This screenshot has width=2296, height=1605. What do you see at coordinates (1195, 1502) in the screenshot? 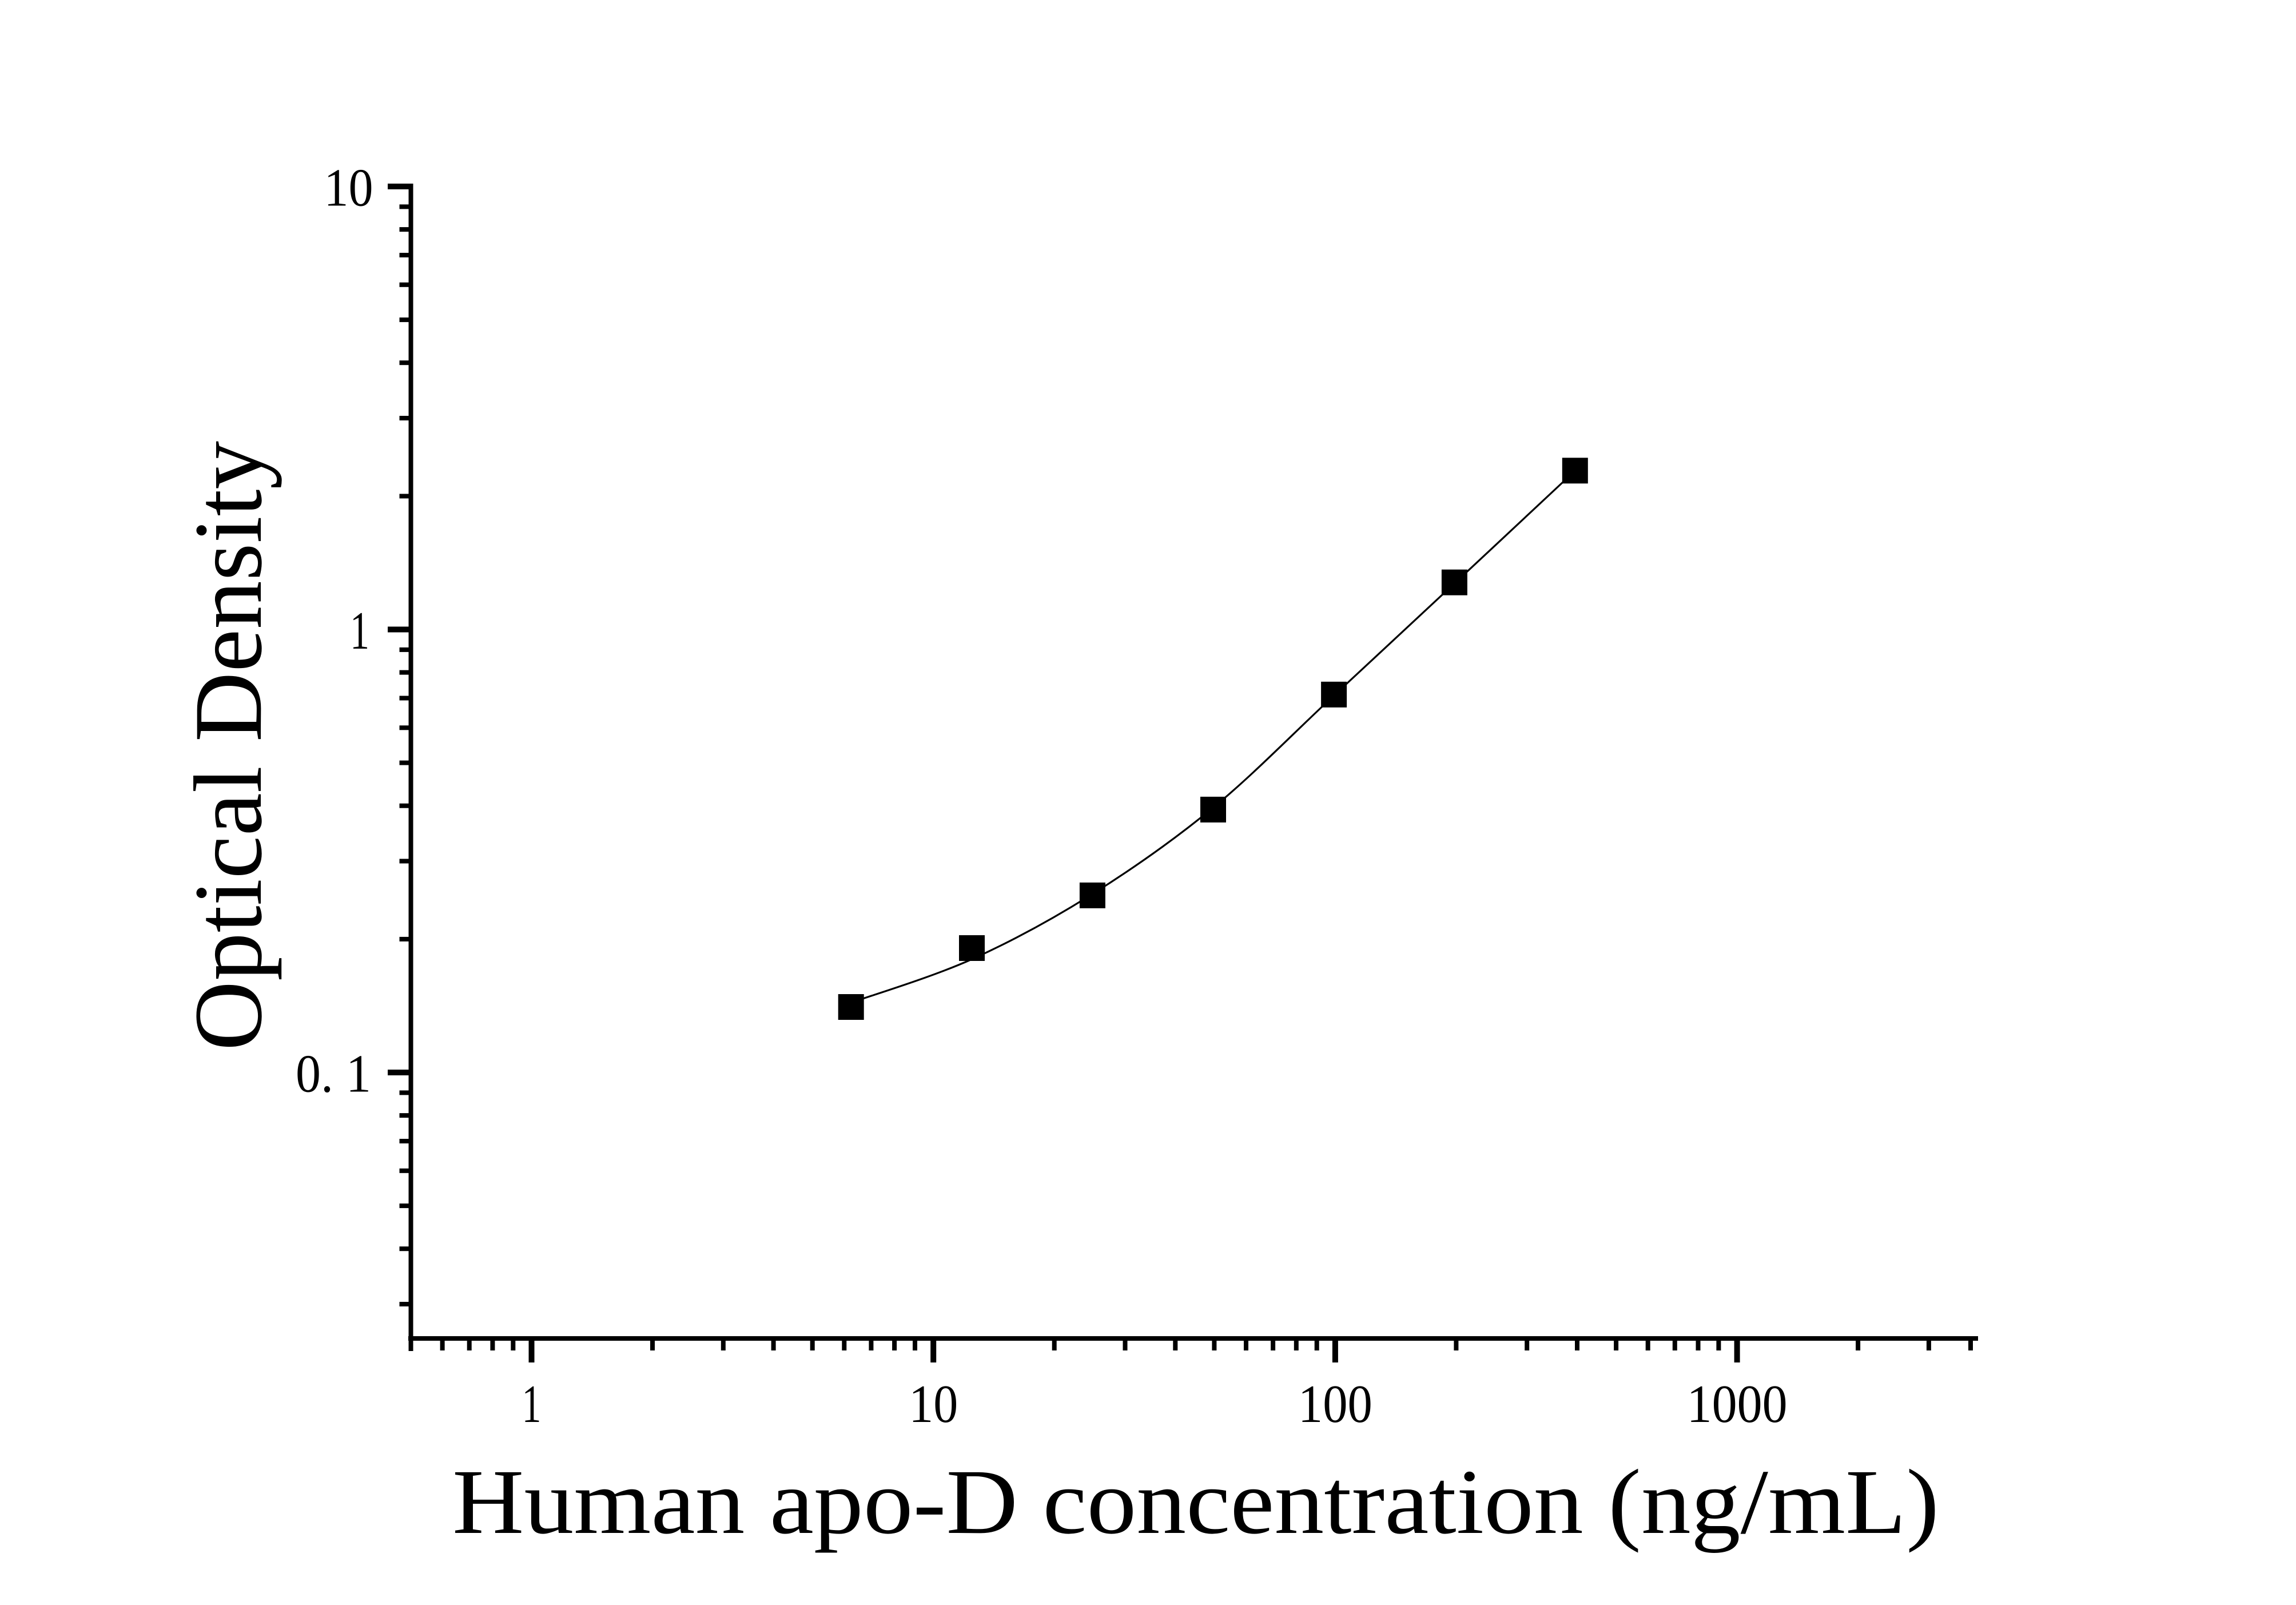
I see `svg-text:Human apo-D concentration (ng/: Human apo-D concentration (ng/mL)` at bounding box center [1195, 1502].